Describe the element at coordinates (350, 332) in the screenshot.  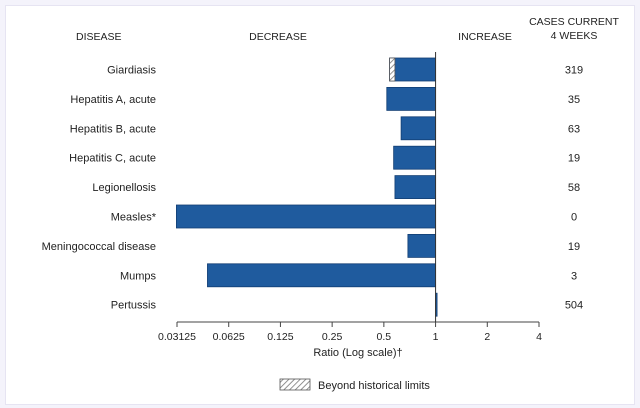
I see `x-axis-ticks: 0.03125 0.0625 0.125 0.25 0.5 1 2 4` at that location.